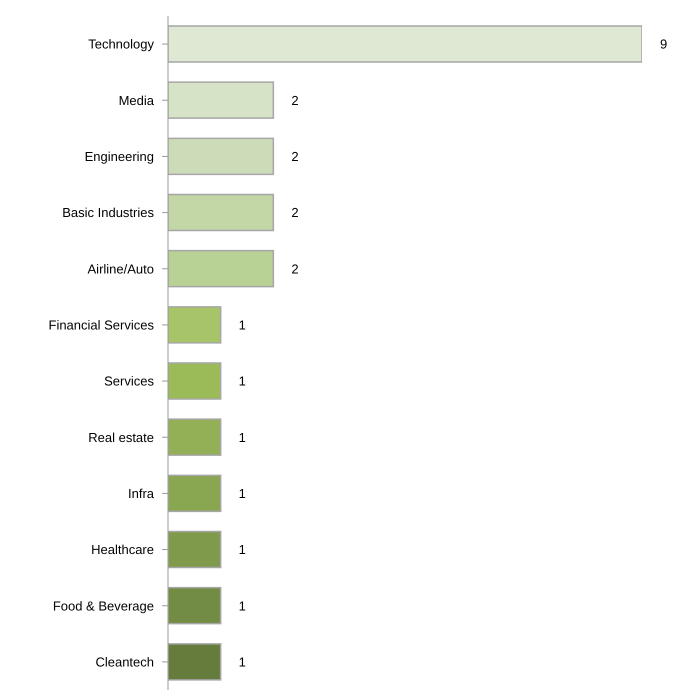 Image resolution: width=680 pixels, height=700 pixels. I want to click on y-tick-label: Airline/Auto, so click(121, 268).